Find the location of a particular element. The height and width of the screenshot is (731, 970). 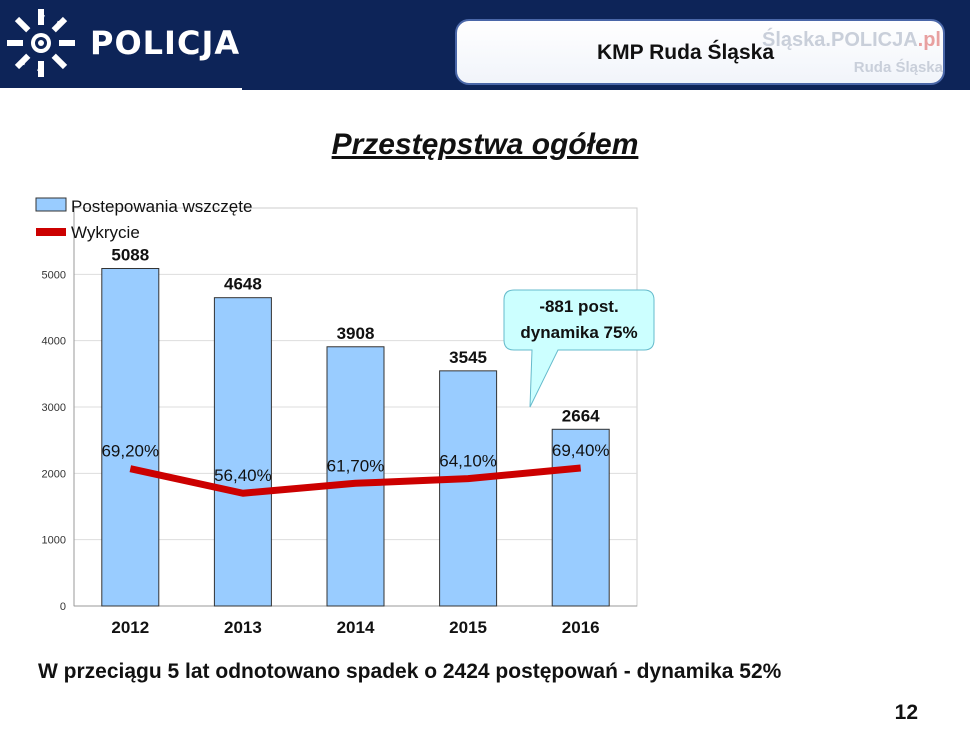

callout-bubble is located at coordinates (579, 348).